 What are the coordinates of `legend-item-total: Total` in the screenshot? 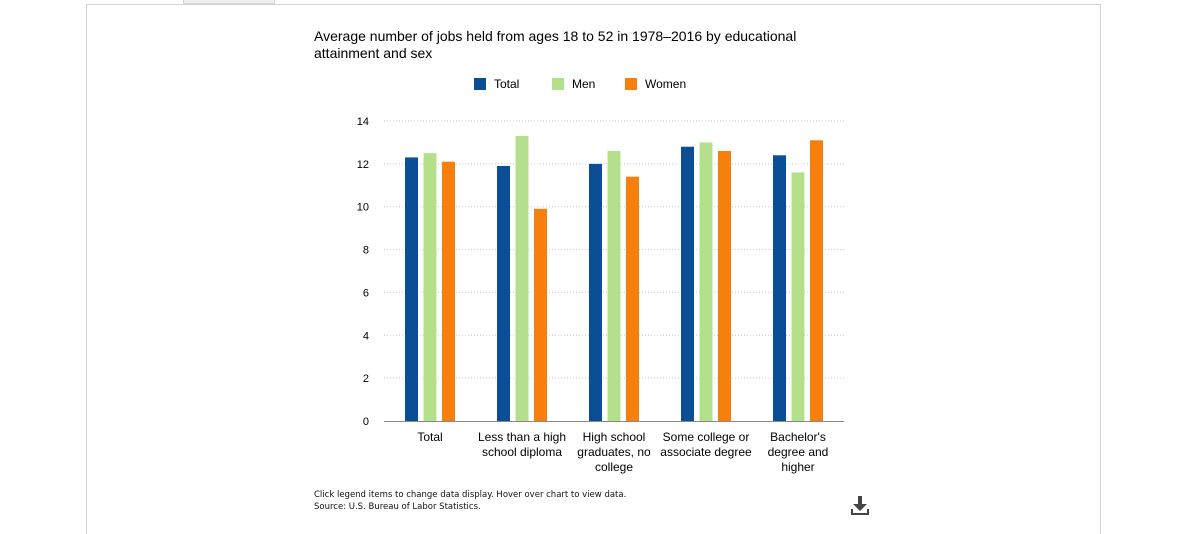 It's located at (496, 84).